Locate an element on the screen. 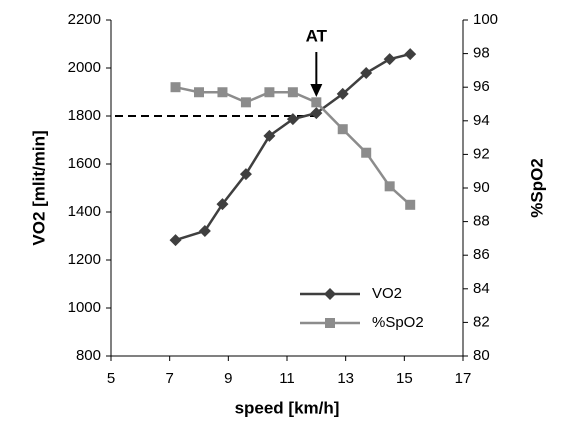 This screenshot has height=427, width=571. y2-tick-label: 92 is located at coordinates (481, 153).